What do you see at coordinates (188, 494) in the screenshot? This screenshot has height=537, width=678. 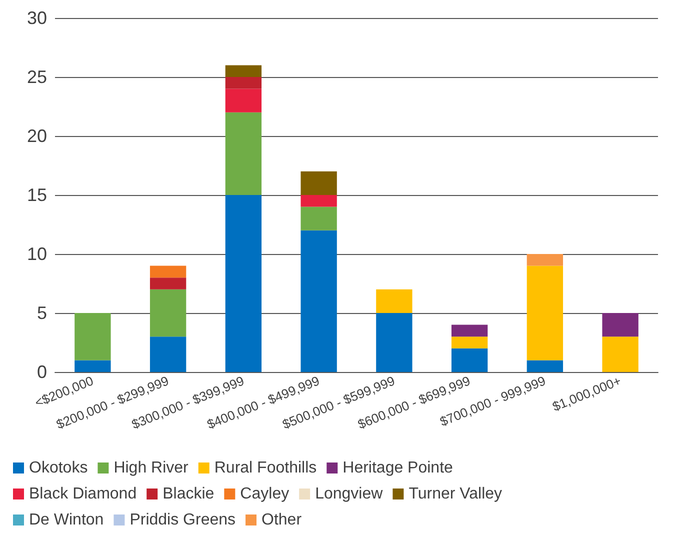 I see `legend-label: Blackie` at bounding box center [188, 494].